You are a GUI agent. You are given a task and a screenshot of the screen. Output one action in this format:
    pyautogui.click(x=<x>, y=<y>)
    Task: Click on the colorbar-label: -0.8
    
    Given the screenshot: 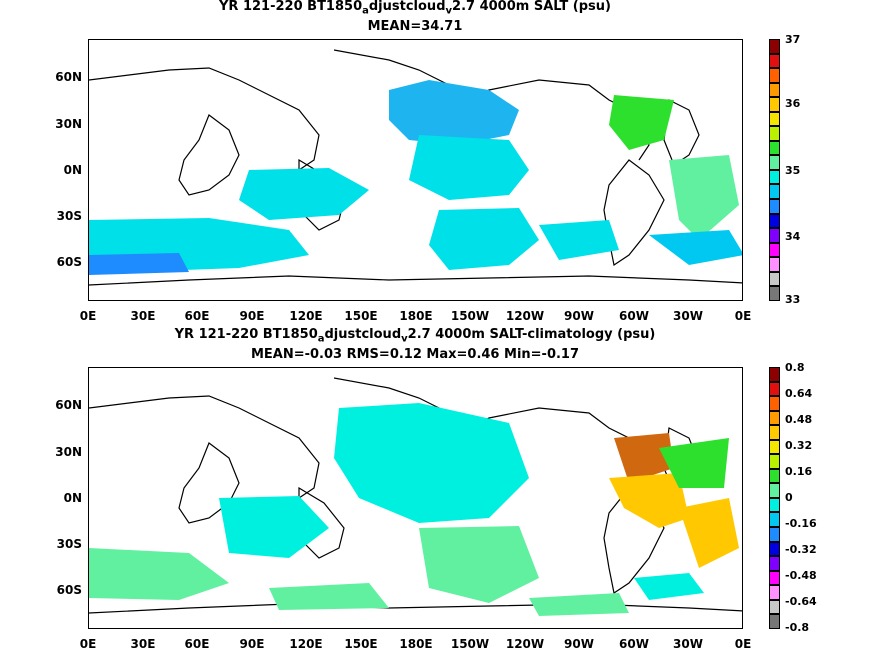 What is the action you would take?
    pyautogui.click(x=797, y=627)
    